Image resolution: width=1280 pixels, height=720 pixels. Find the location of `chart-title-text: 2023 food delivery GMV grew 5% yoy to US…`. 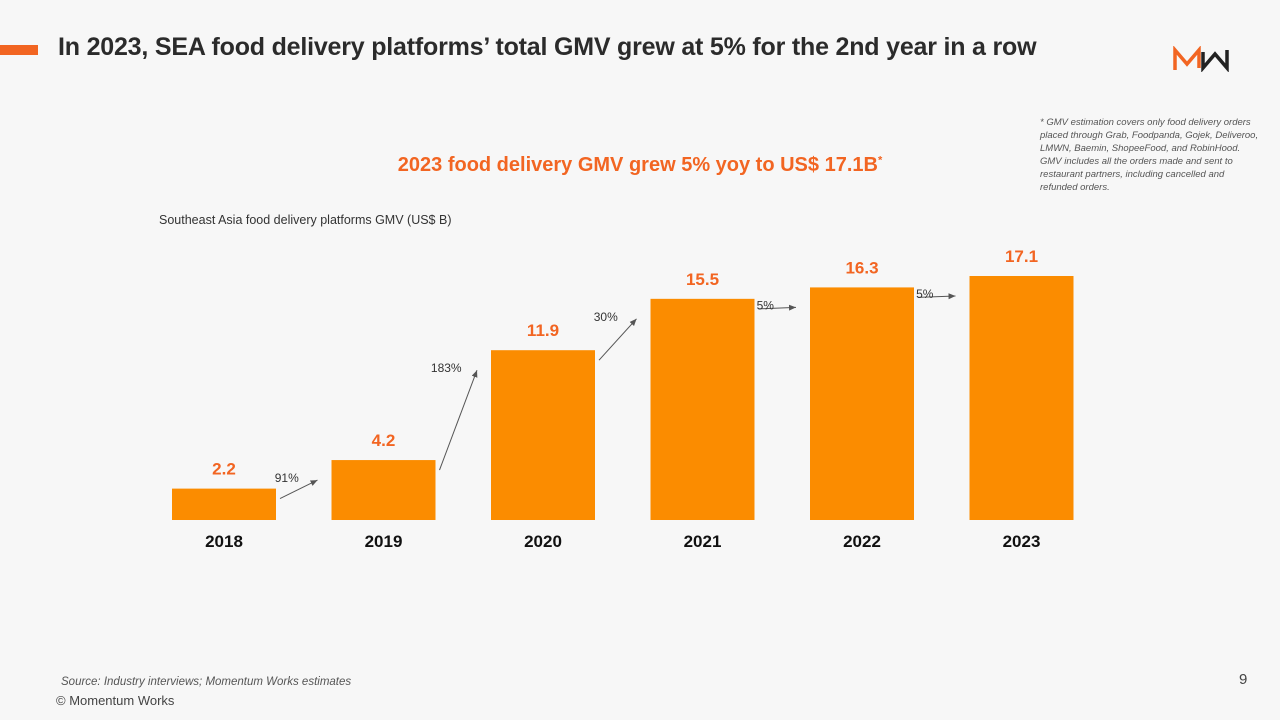

chart-title-text: 2023 food delivery GMV grew 5% yoy to US… is located at coordinates (637, 165).